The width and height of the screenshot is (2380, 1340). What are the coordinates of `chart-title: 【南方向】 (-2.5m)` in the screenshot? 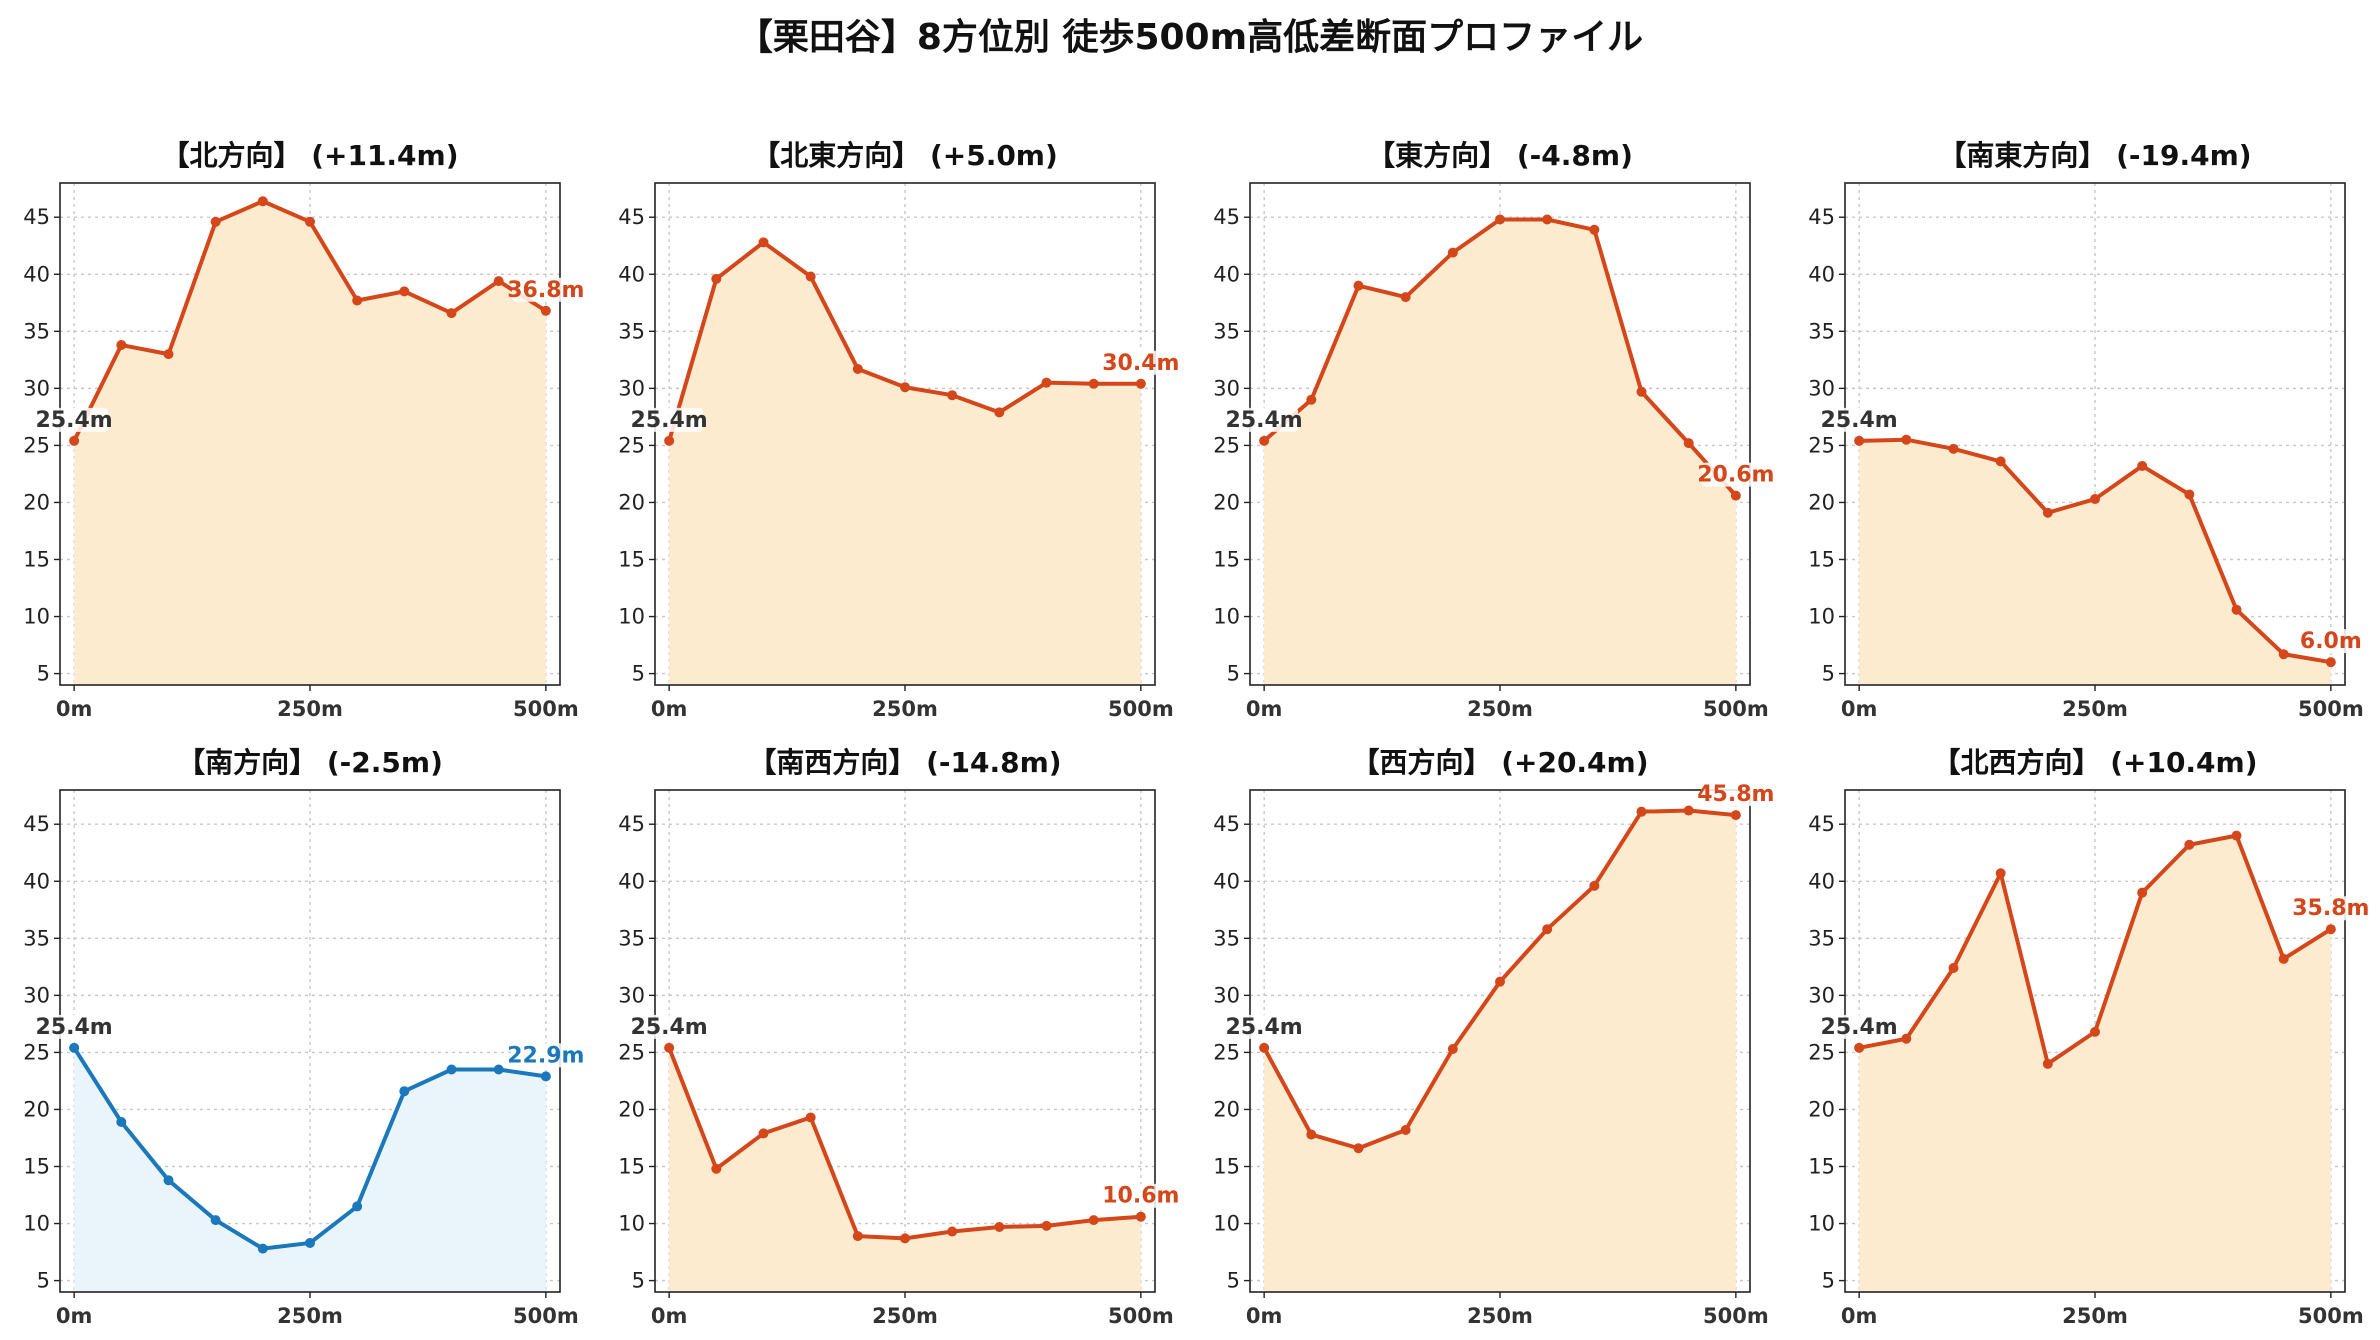 It's located at (310, 762).